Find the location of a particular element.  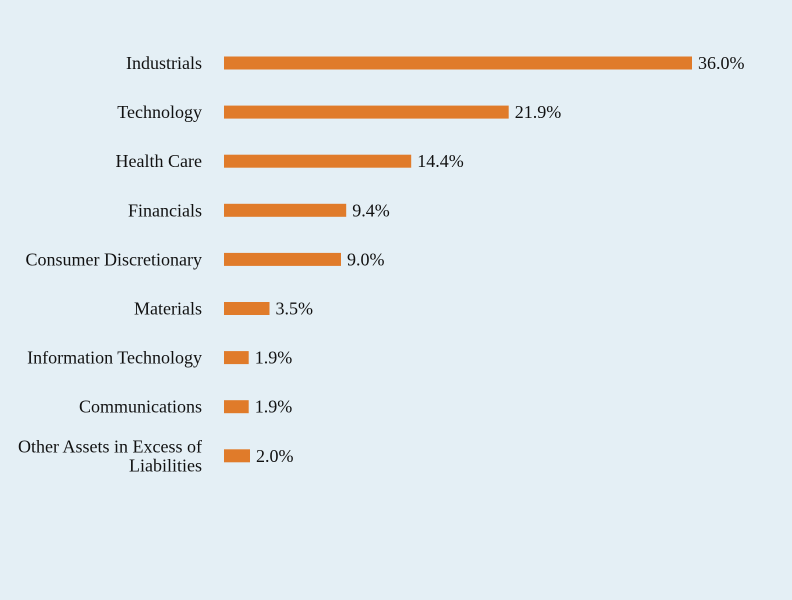

category-label-health-care: Health Care is located at coordinates (159, 161).